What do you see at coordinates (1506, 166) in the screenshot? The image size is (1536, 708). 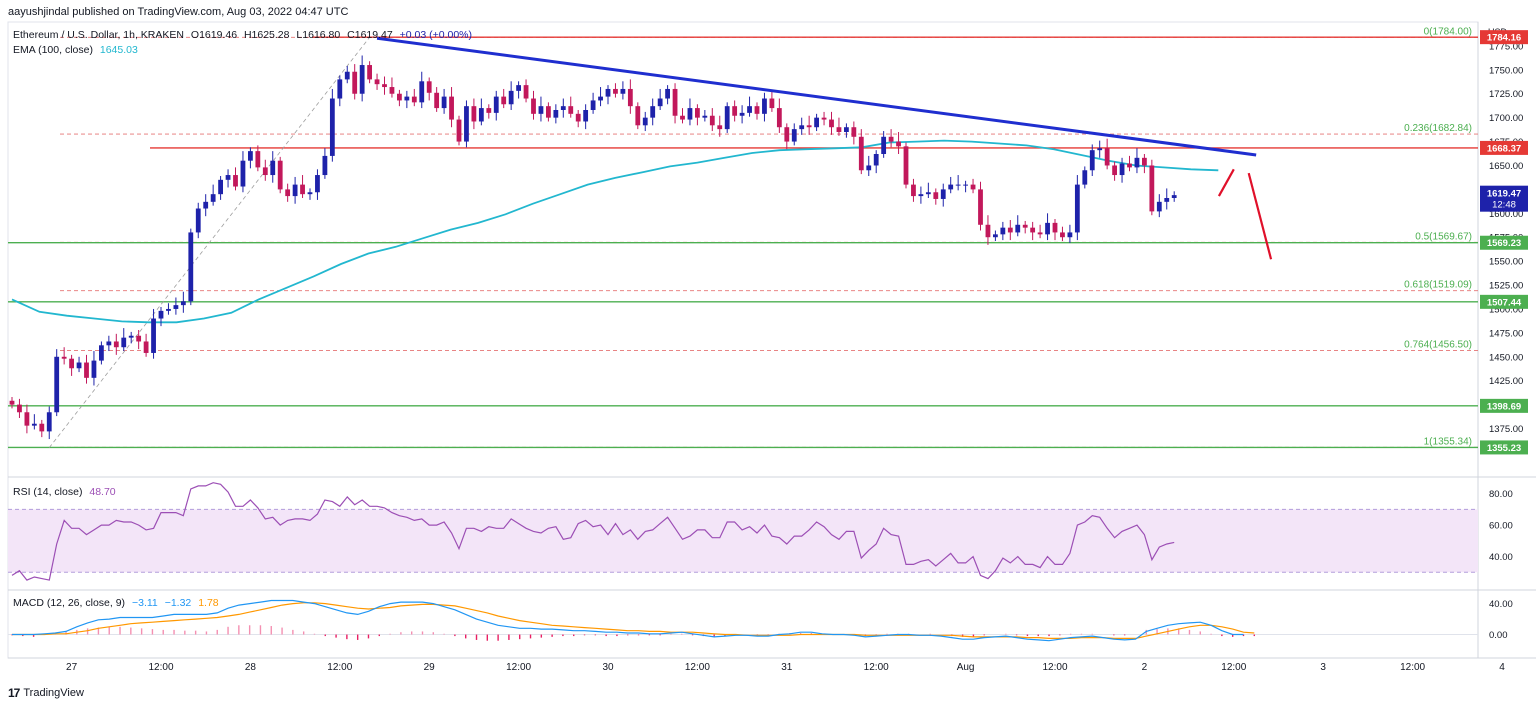 I see `price-tick-label: 1650.00` at bounding box center [1506, 166].